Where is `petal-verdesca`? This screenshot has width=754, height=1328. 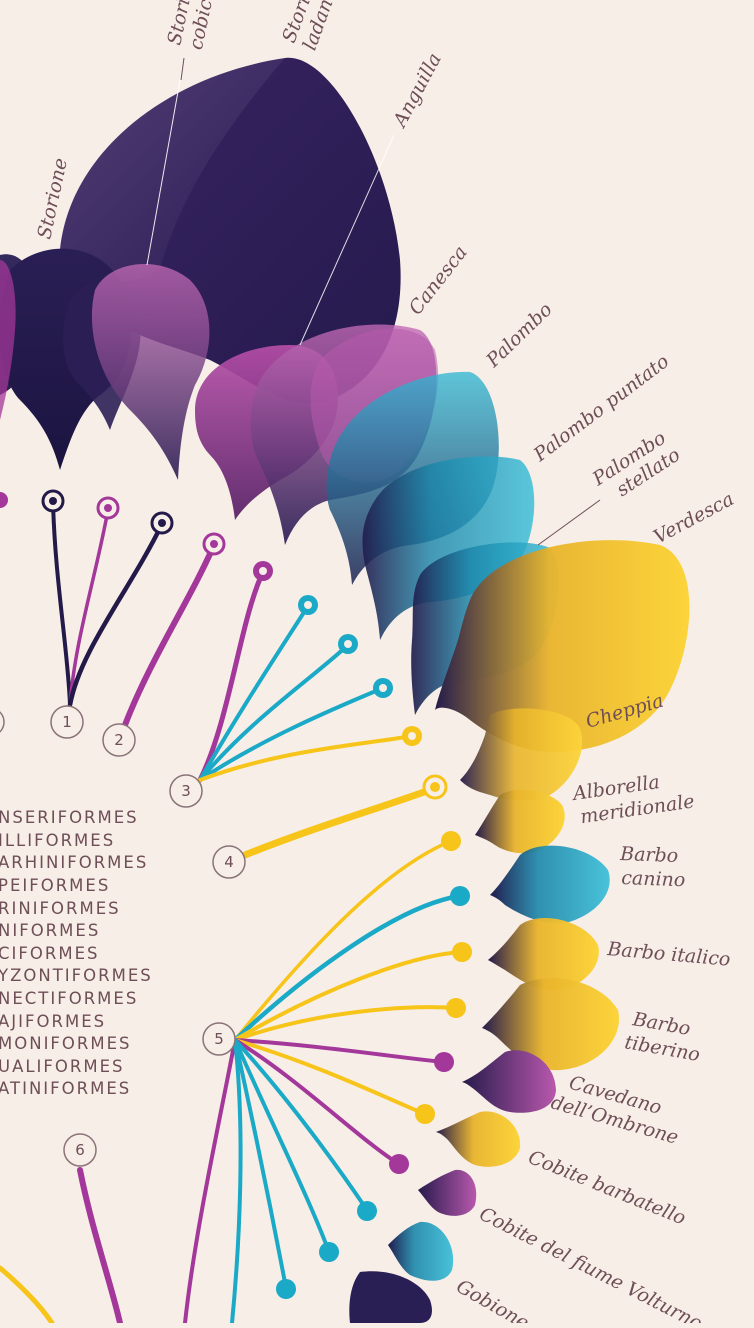
petal-verdesca is located at coordinates (562, 646).